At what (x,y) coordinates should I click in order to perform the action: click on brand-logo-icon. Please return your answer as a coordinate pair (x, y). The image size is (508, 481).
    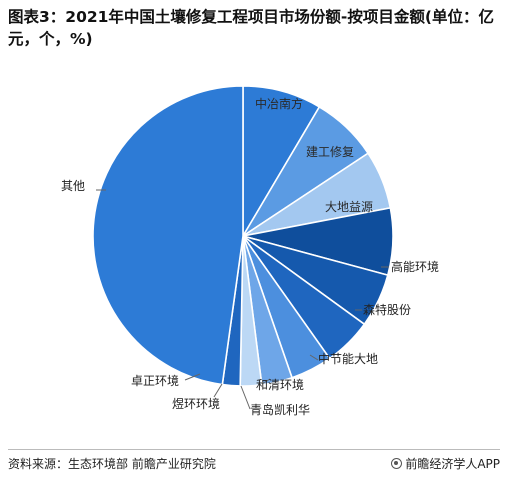
    Looking at the image, I should click on (397, 463).